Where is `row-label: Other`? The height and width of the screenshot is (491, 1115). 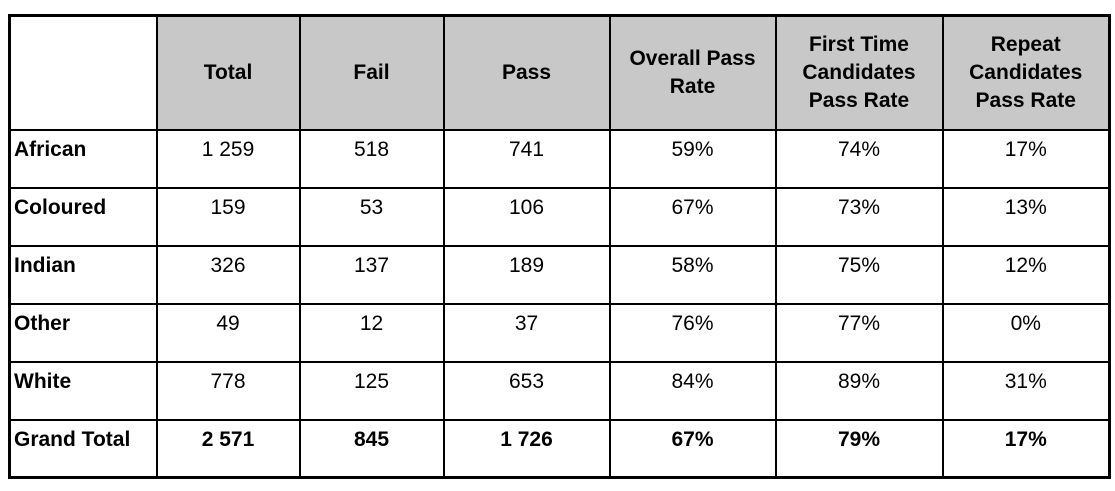
row-label: Other is located at coordinates (83, 332).